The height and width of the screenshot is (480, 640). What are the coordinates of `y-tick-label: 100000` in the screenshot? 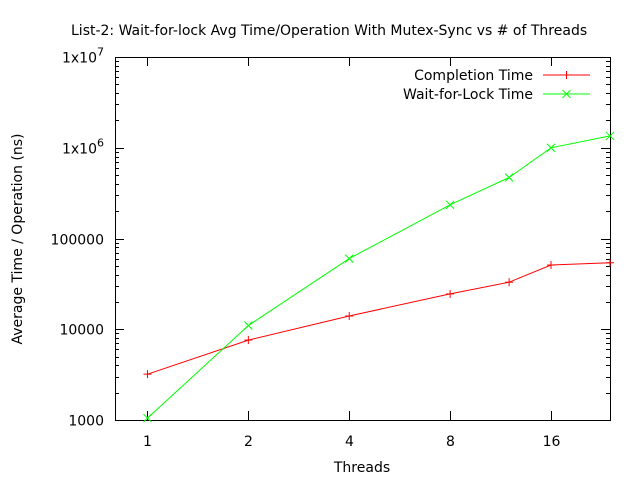 It's located at (77, 241).